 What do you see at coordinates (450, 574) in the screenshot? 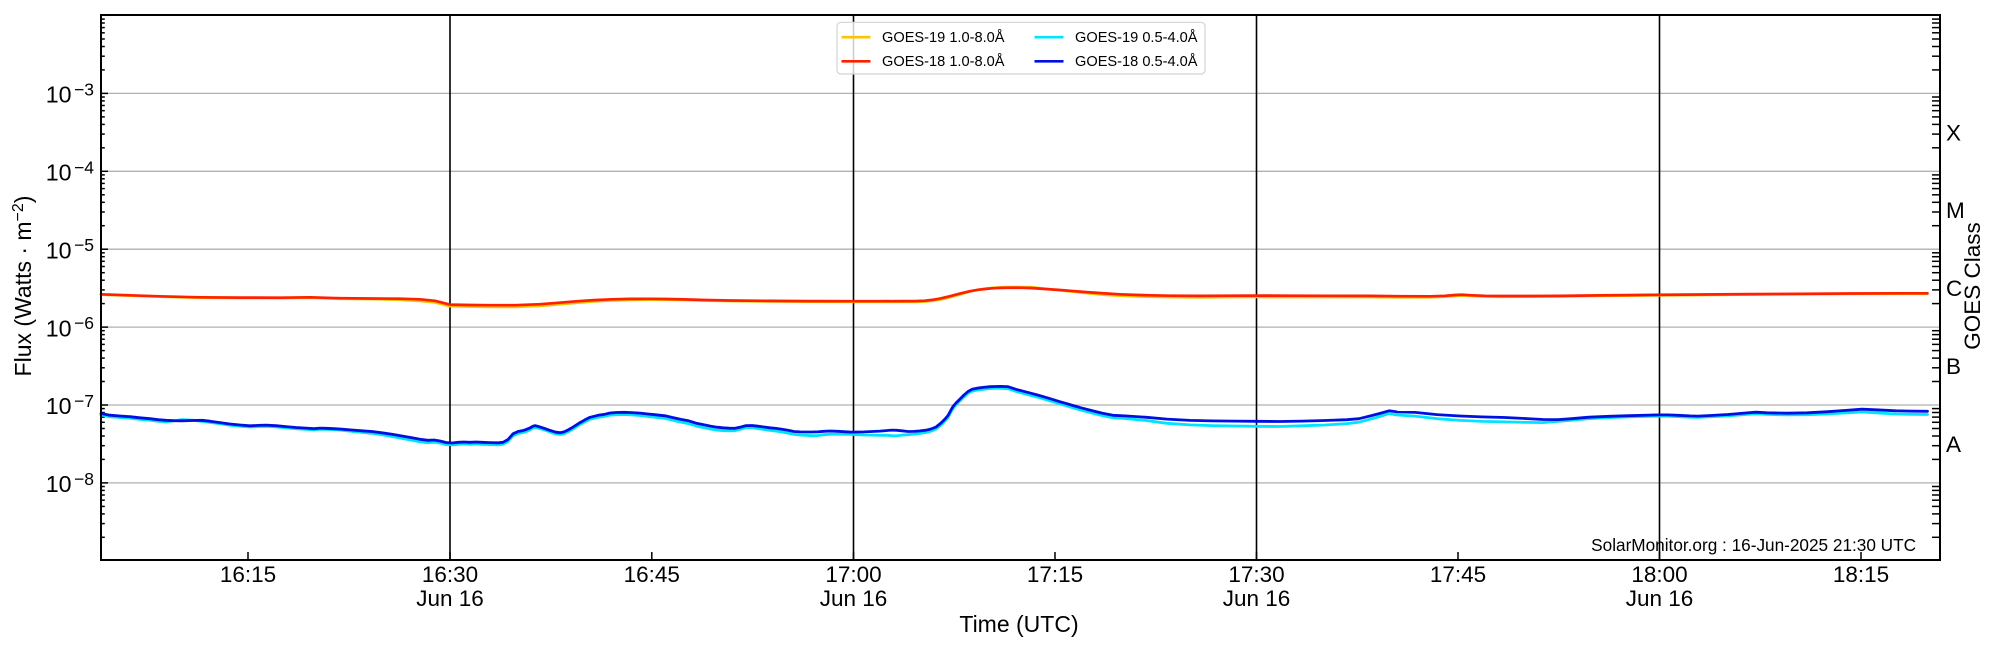
I see `svg-text: 16:30` at bounding box center [450, 574].